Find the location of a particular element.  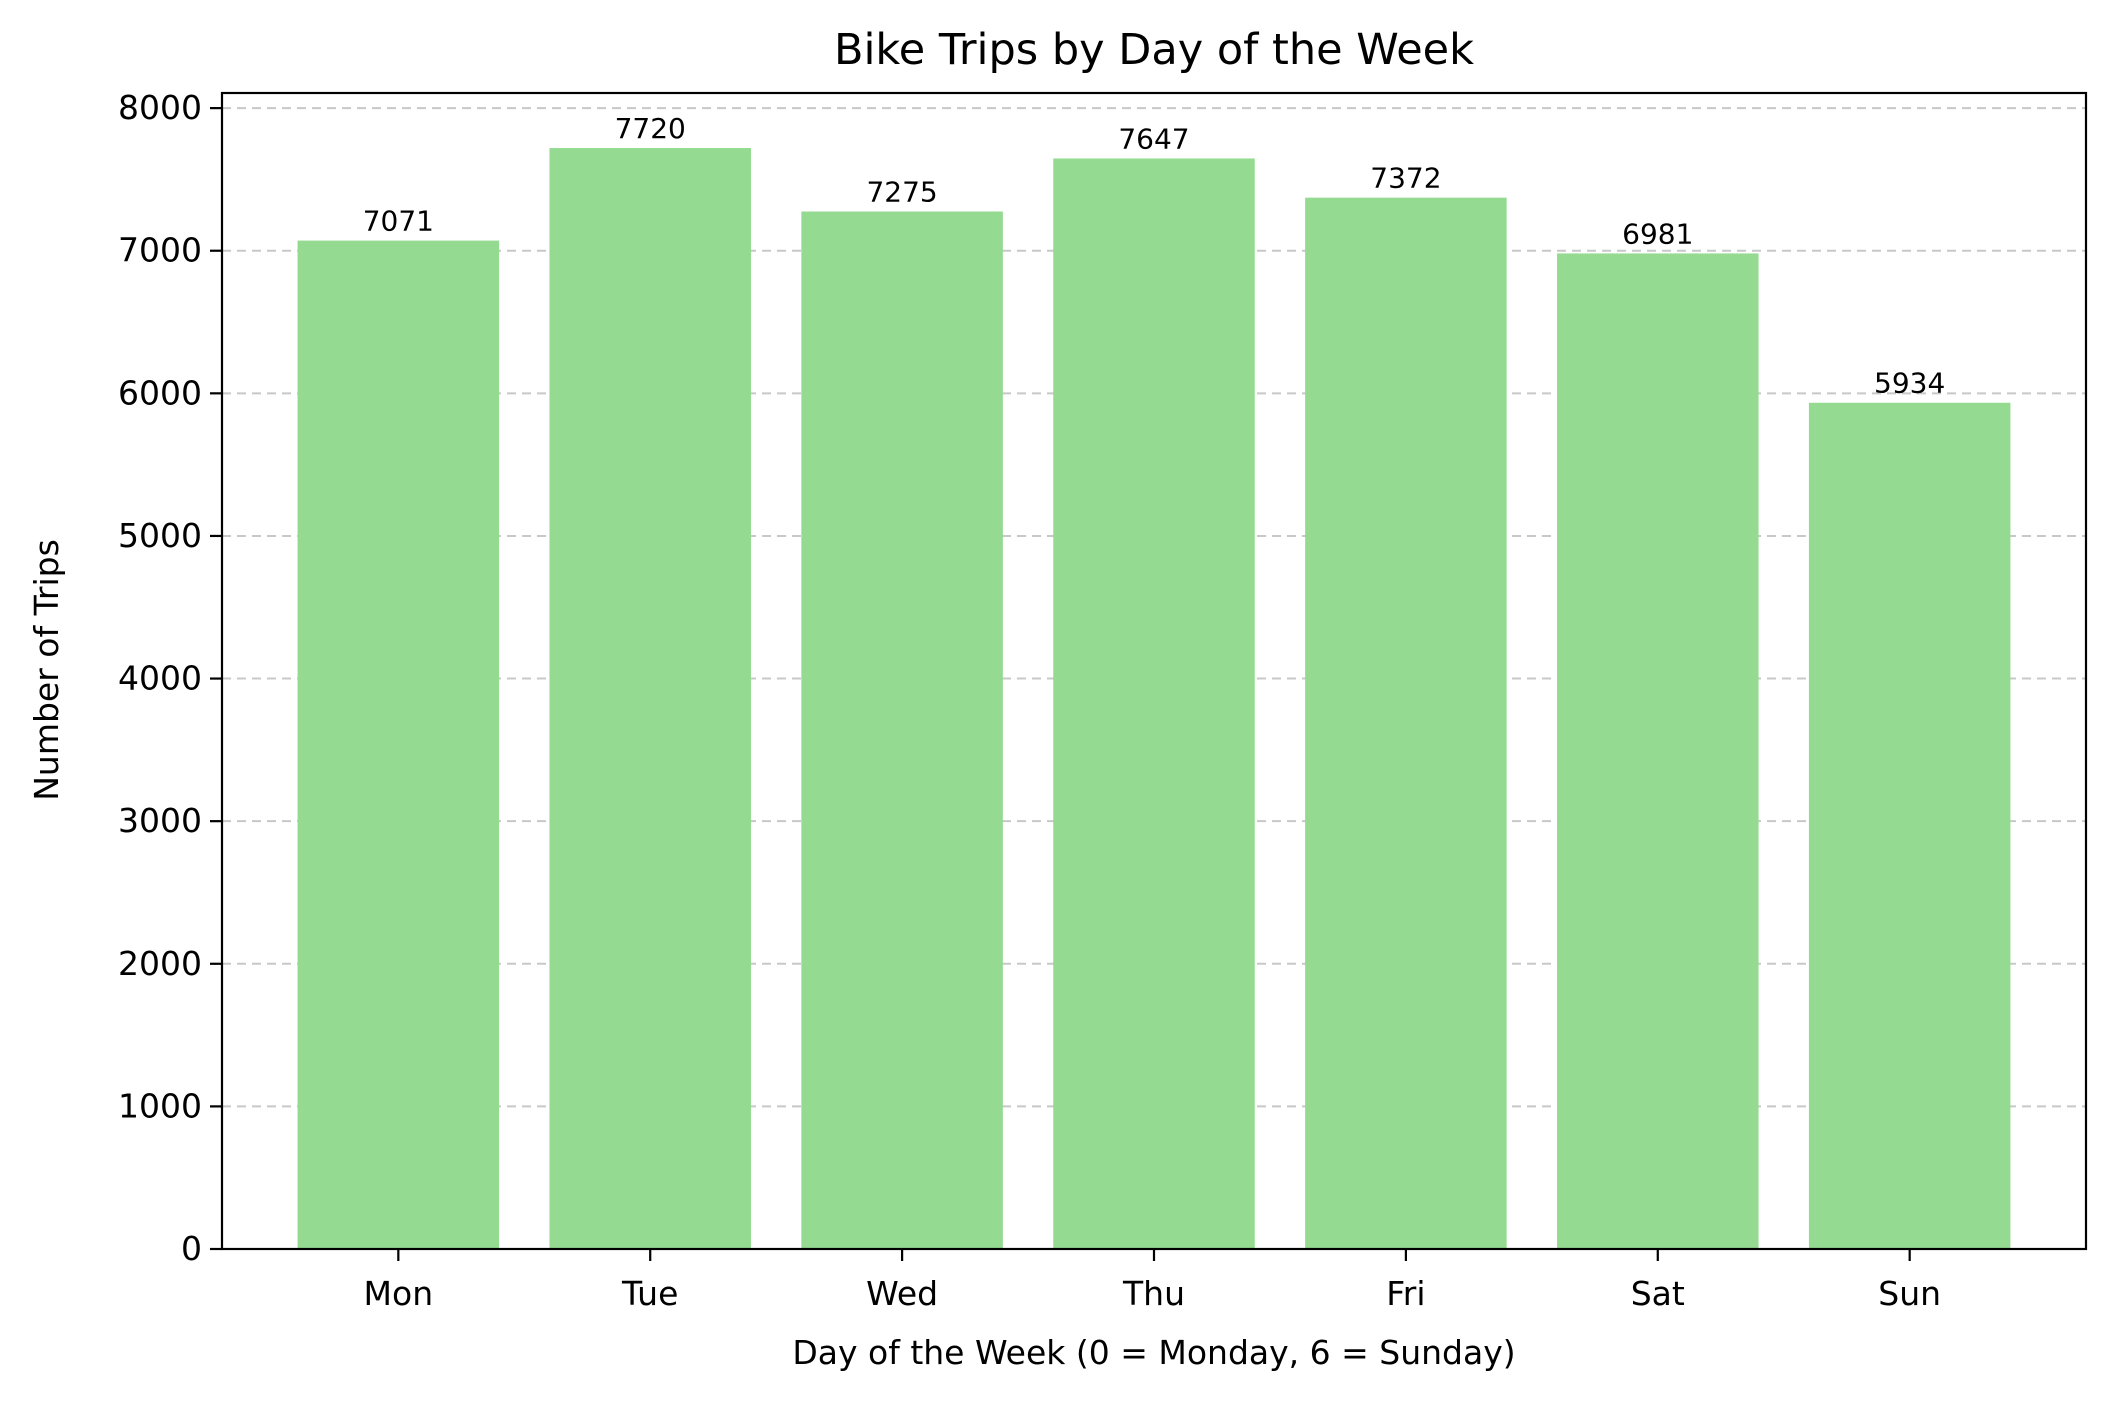

y-tick-label: 1000 is located at coordinates (160, 1105).